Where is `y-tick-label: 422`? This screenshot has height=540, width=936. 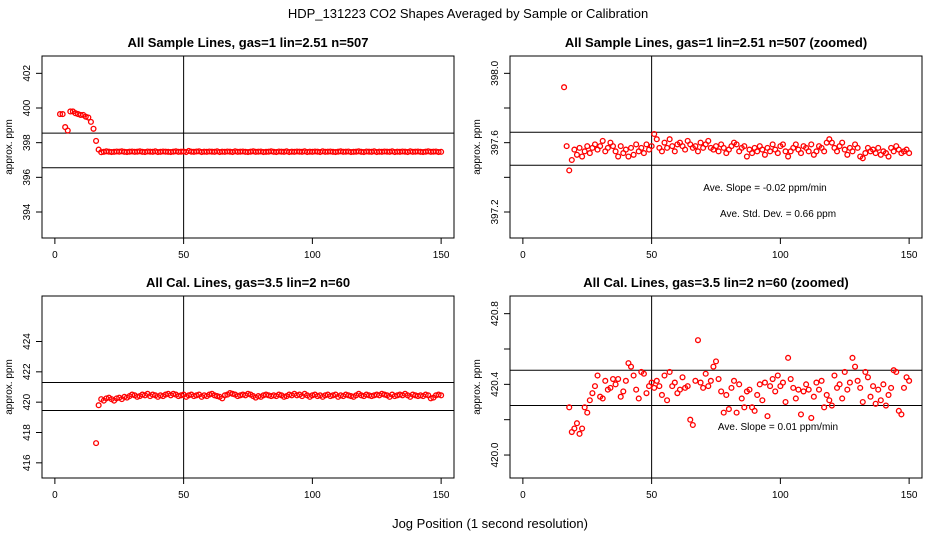 y-tick-label: 422 is located at coordinates (27, 371).